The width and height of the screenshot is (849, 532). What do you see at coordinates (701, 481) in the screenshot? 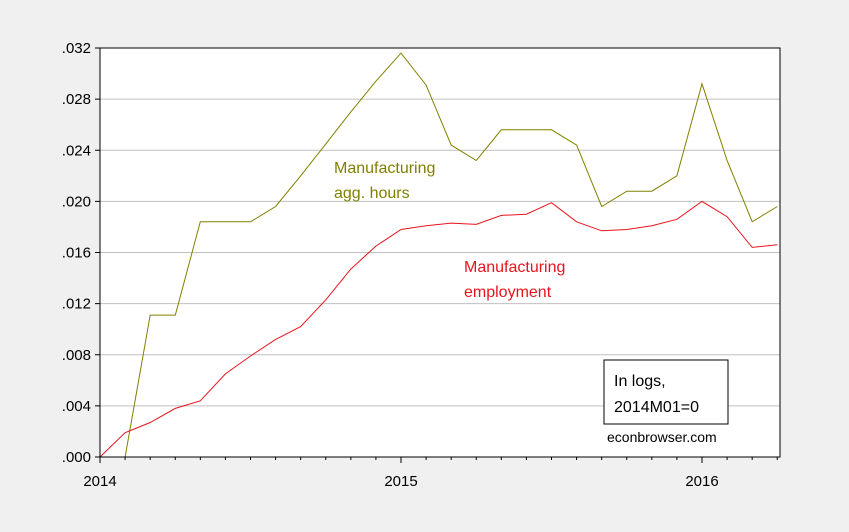
I see `x-tick-label: 2016` at bounding box center [701, 481].